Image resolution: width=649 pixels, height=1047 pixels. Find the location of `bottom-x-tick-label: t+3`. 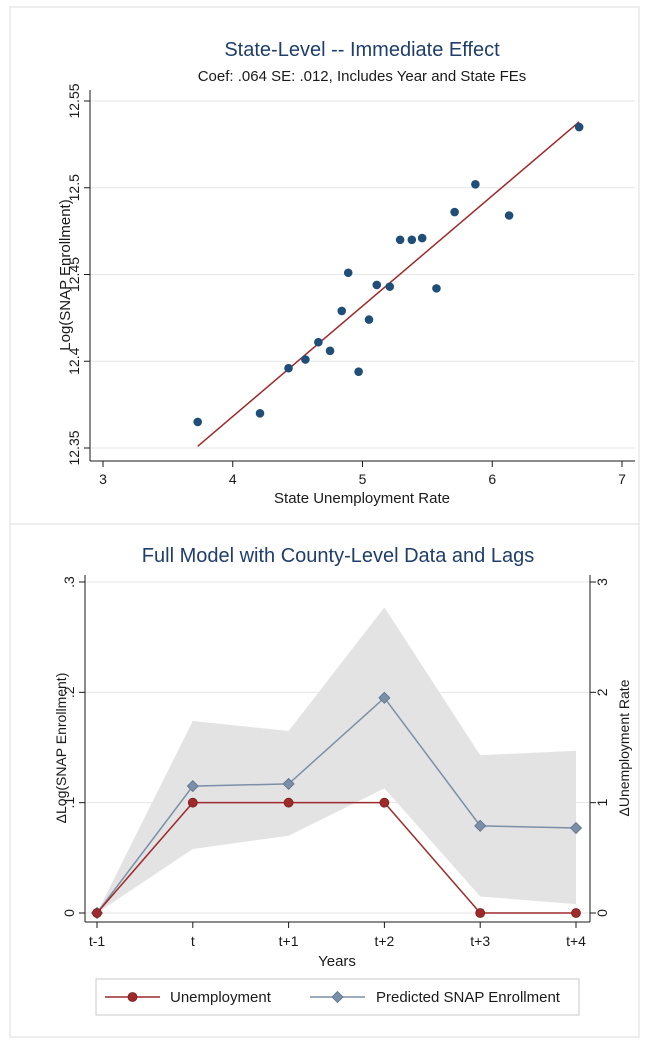

bottom-x-tick-label: t+3 is located at coordinates (480, 941).